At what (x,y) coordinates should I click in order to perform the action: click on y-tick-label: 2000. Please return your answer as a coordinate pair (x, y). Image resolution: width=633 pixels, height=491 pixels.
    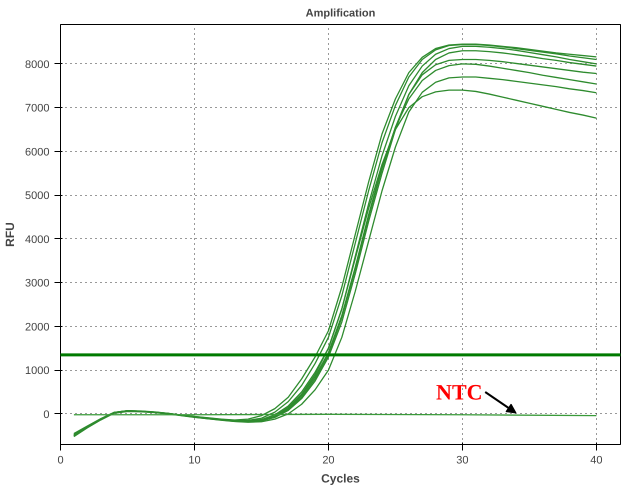
    Looking at the image, I should click on (37, 327).